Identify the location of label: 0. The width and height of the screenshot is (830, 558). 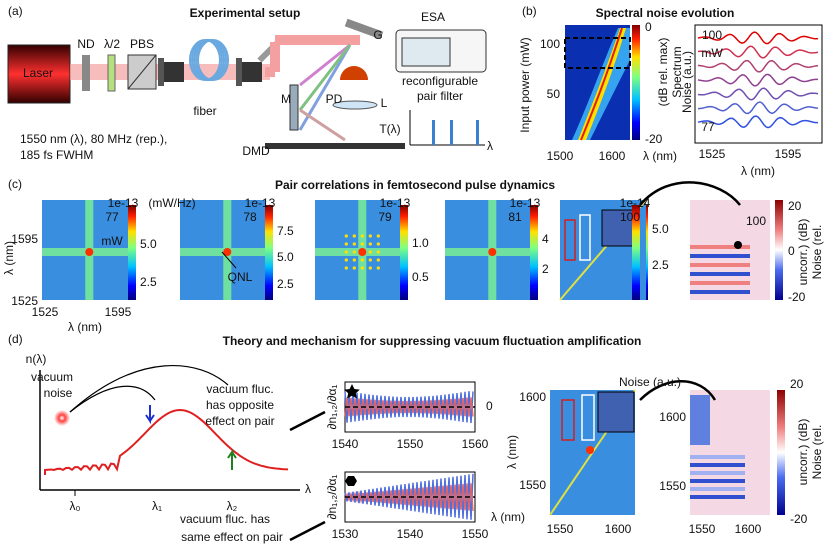
(489, 406).